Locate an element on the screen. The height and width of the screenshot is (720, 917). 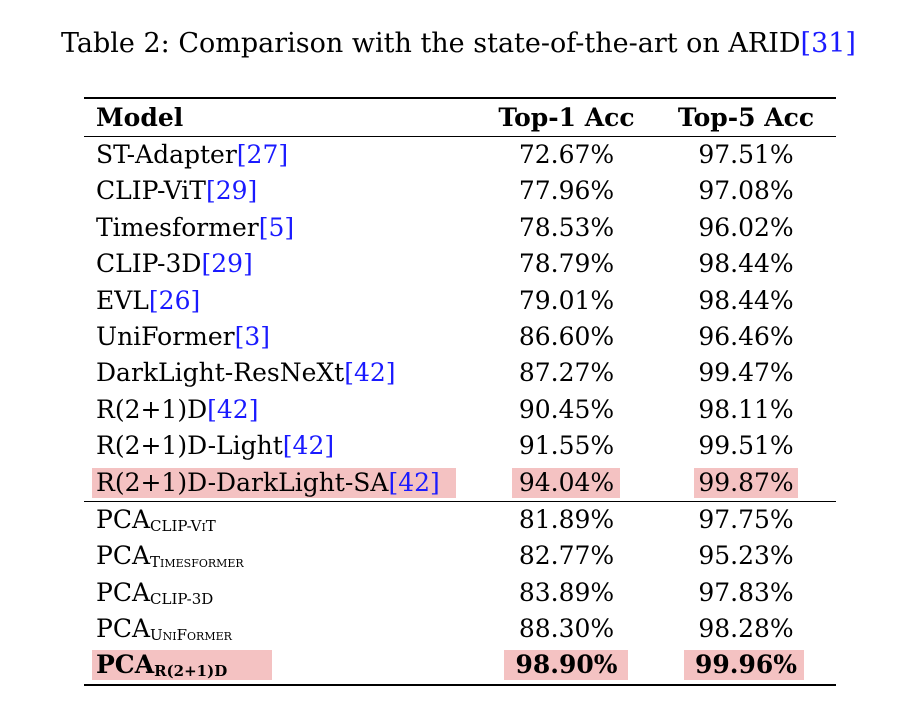
top1-cell: 86.60% is located at coordinates (566, 336).